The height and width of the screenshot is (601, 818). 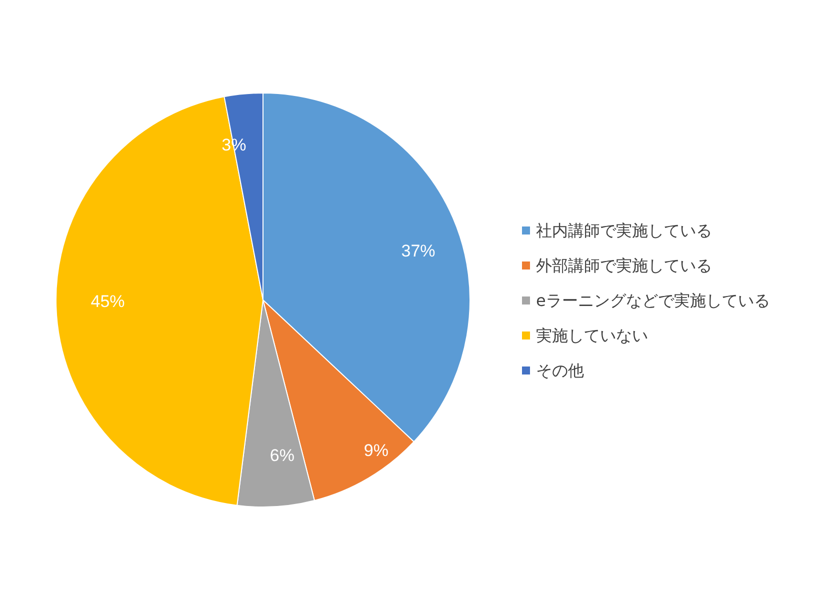 What do you see at coordinates (107, 302) in the screenshot?
I see `data-label: 45%` at bounding box center [107, 302].